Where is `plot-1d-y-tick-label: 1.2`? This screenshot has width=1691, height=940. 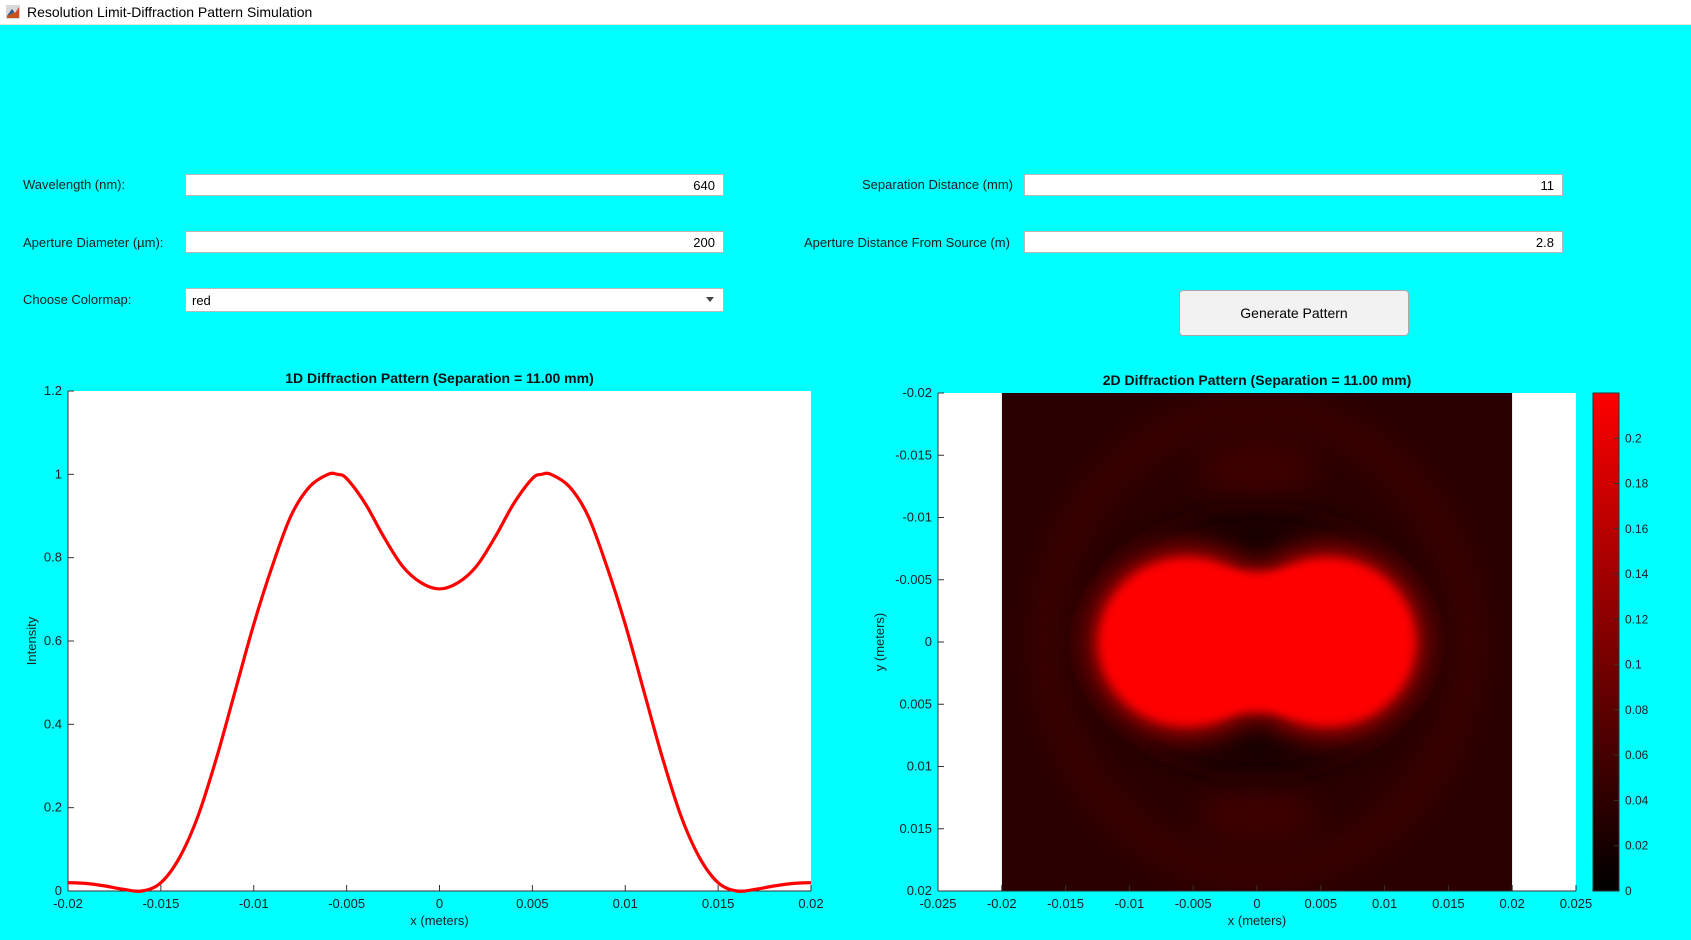
plot-1d-y-tick-label: 1.2 is located at coordinates (53, 390).